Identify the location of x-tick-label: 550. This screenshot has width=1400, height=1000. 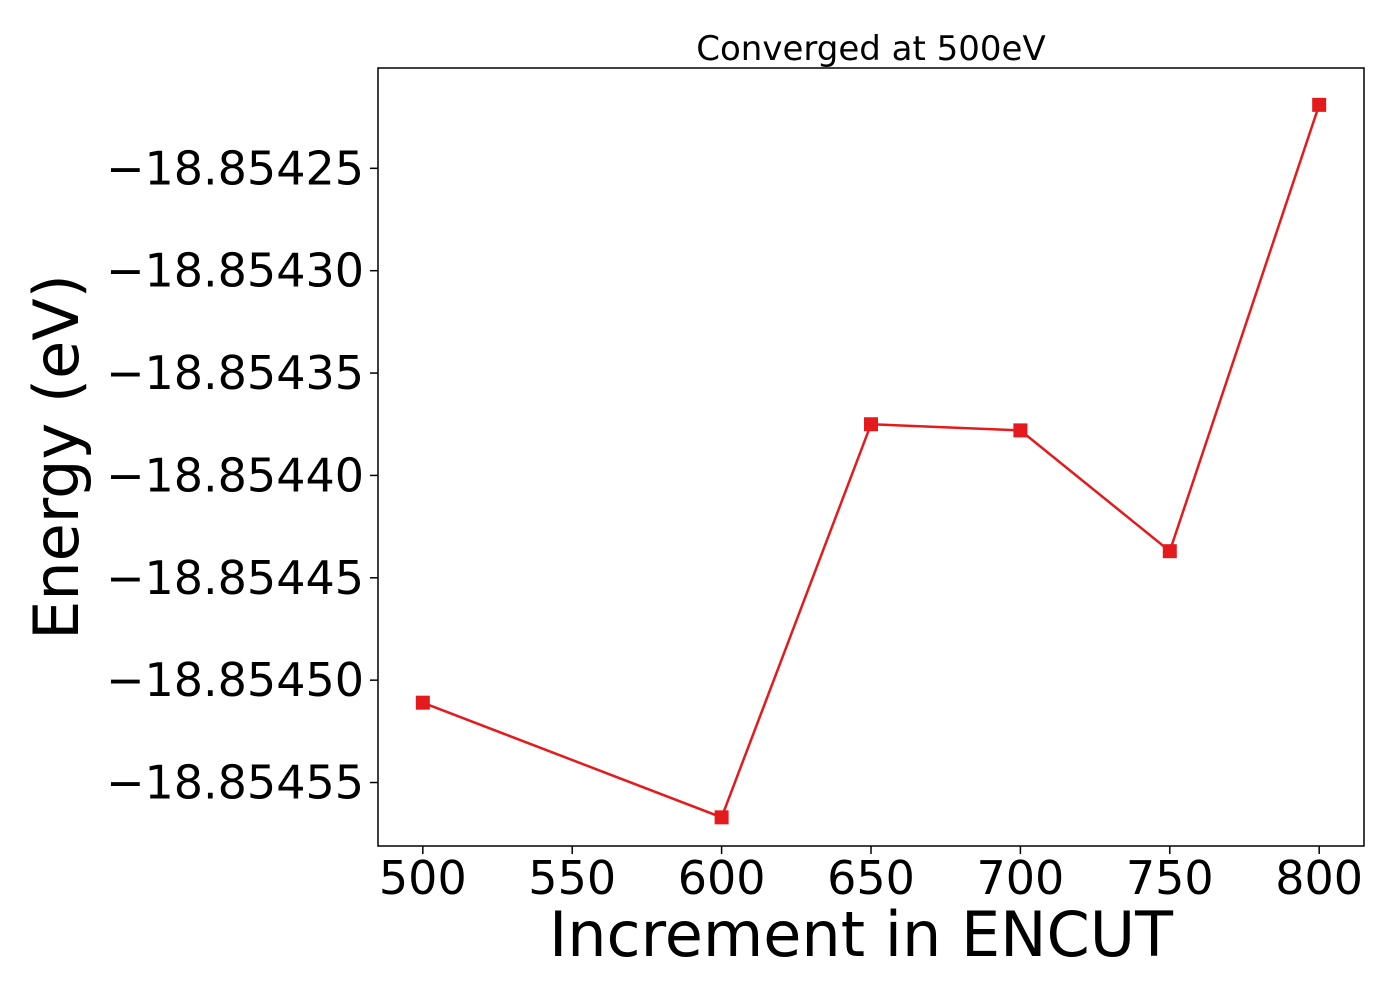
(572, 878).